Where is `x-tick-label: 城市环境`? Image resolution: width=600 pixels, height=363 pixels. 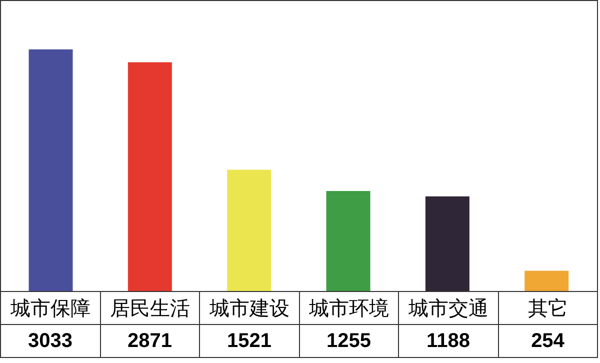
x-tick-label: 城市环境 is located at coordinates (348, 308).